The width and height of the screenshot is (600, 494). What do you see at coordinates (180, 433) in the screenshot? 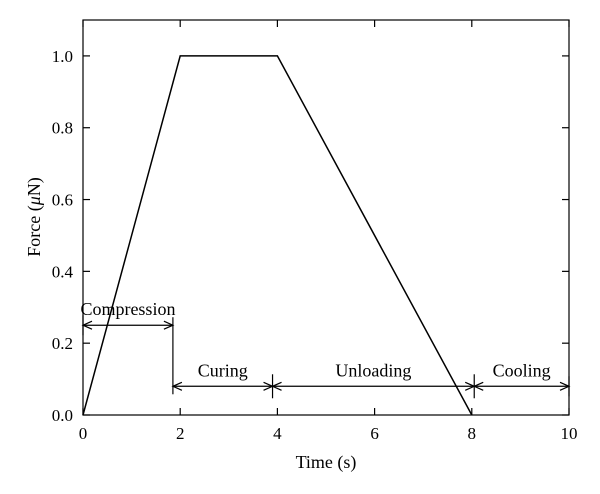
I see `x-tick-label: 2` at bounding box center [180, 433].